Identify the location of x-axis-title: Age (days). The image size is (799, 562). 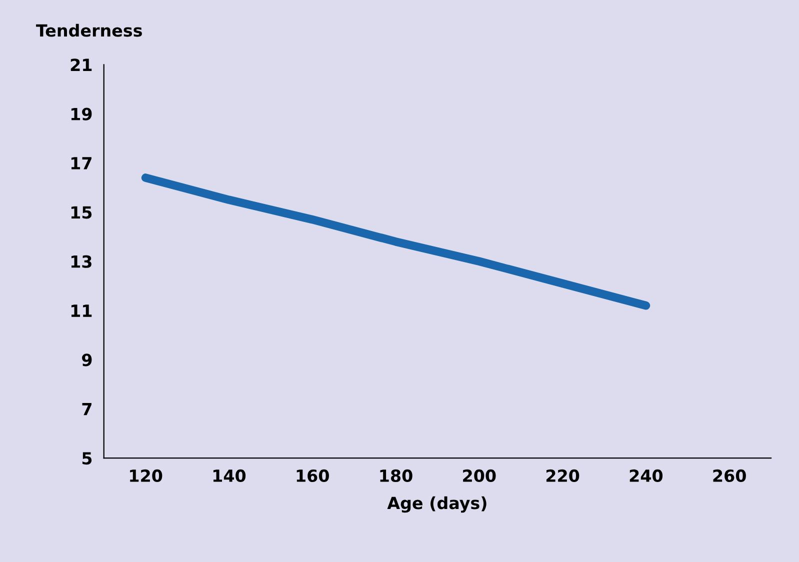
(436, 504).